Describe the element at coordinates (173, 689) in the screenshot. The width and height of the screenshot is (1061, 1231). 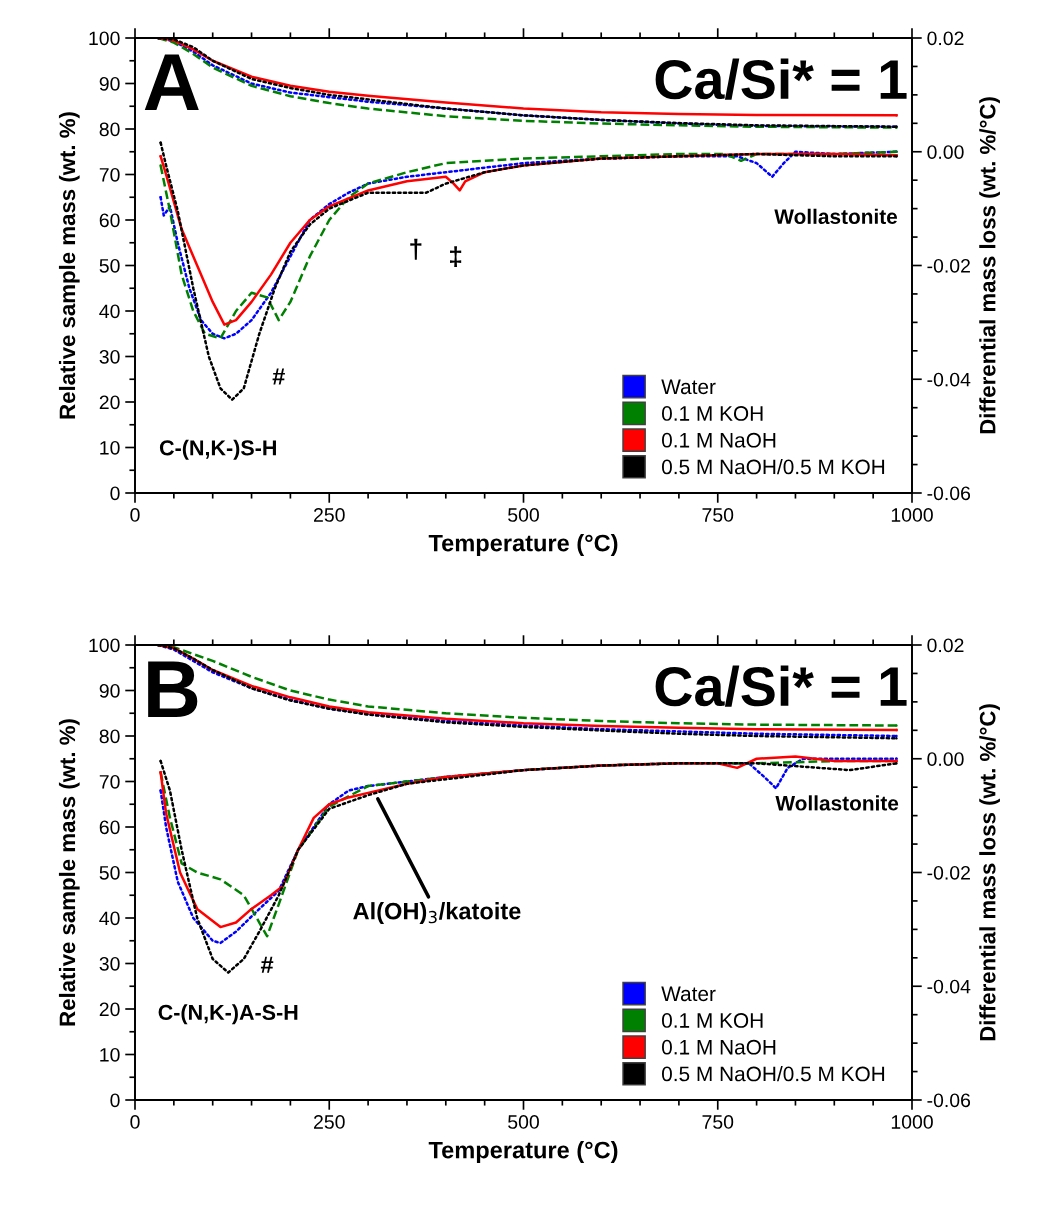
I see `annotation: B` at that location.